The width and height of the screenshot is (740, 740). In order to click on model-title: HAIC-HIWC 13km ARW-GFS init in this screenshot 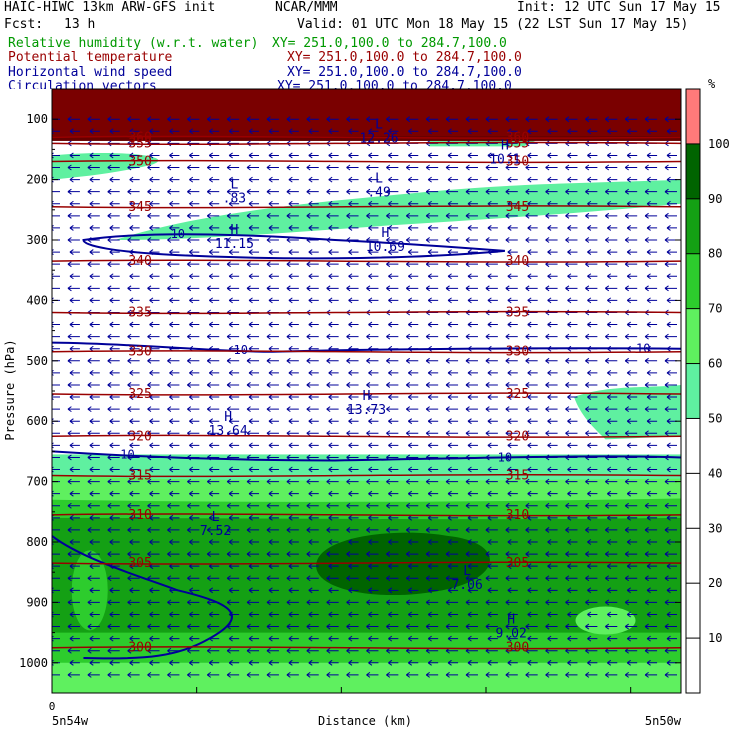, I will do `click(110, 7)`.